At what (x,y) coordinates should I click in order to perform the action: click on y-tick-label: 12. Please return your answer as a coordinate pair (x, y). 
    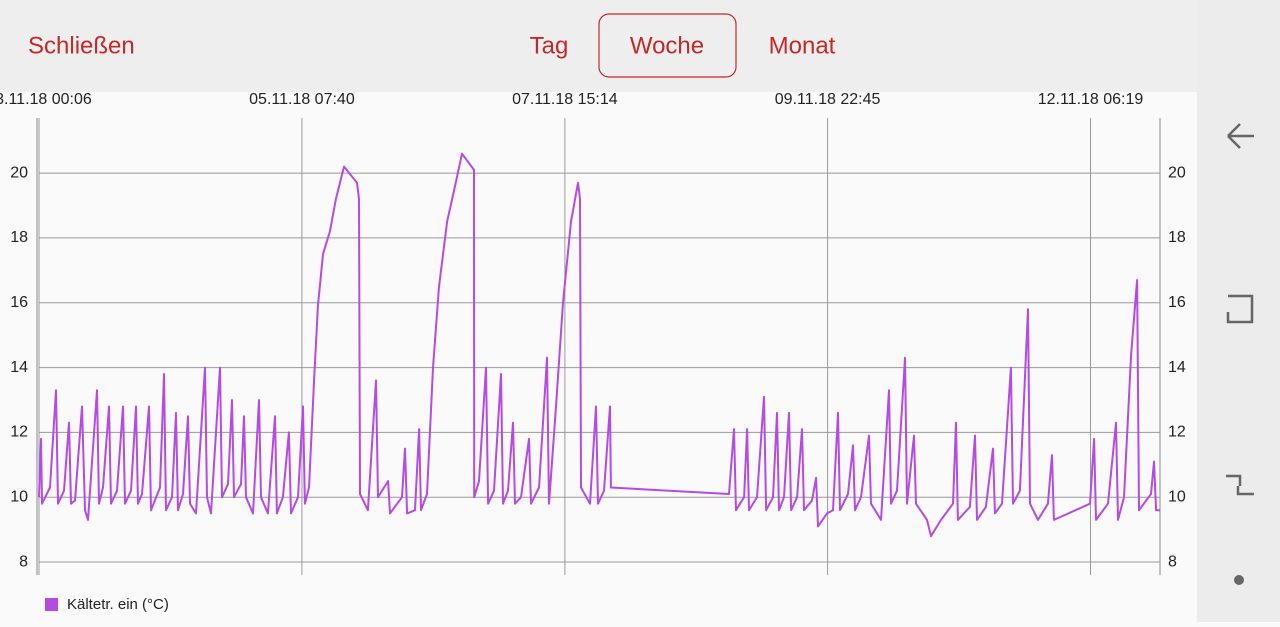
    Looking at the image, I should click on (19, 432).